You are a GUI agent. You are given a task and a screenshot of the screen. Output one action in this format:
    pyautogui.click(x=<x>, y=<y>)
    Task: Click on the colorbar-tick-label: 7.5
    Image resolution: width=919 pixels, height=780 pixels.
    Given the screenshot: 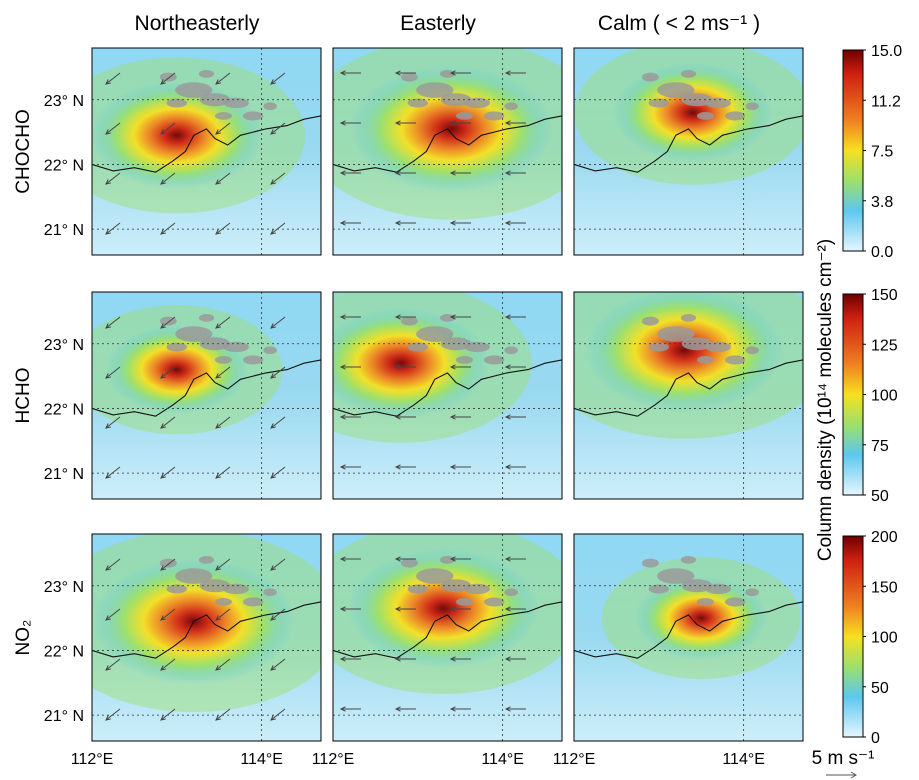 What is the action you would take?
    pyautogui.click(x=882, y=152)
    